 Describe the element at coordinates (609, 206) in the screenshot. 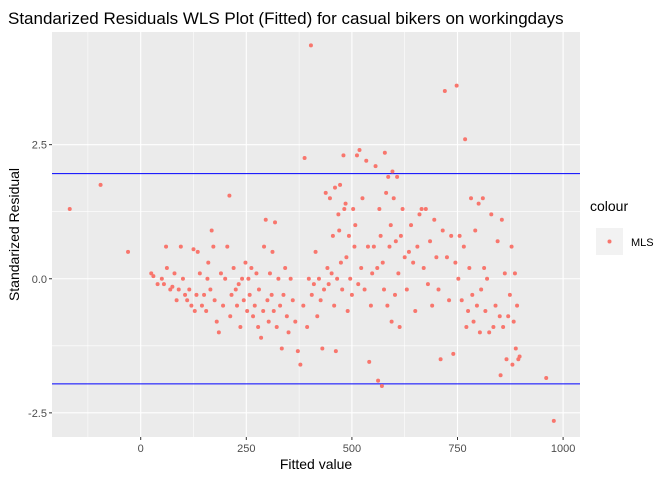

I see `legend-title: colour` at that location.